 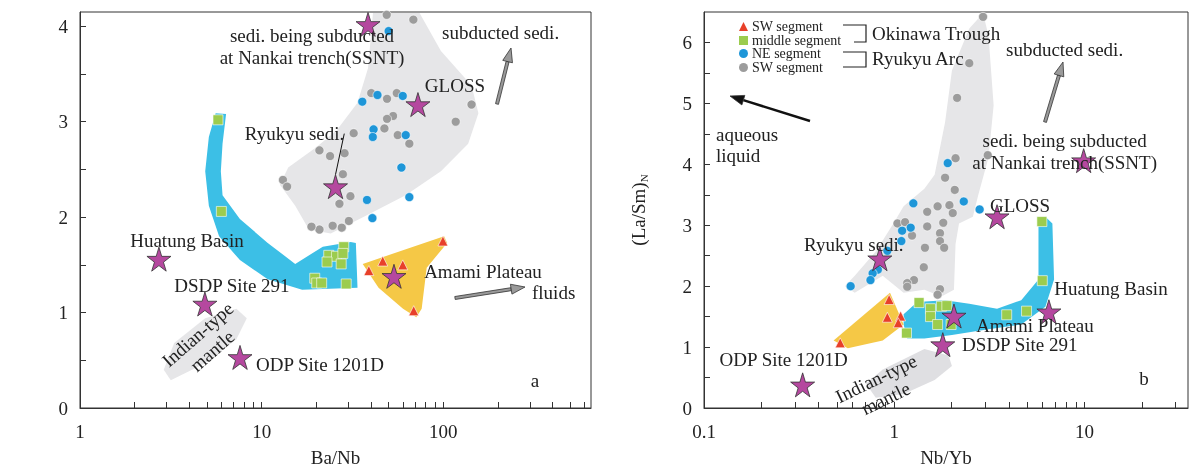 I want to click on data-label: sedi. being subducted at Nankai trench(SSNT), so click(x=312, y=46).